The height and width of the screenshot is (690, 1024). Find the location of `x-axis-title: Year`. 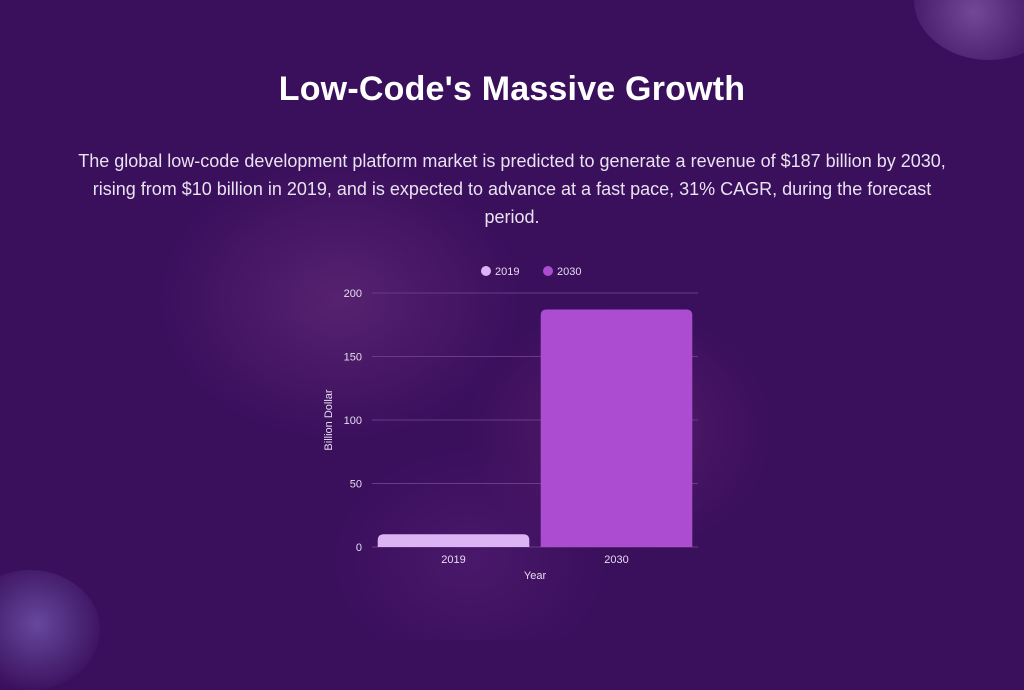

x-axis-title: Year is located at coordinates (535, 576).